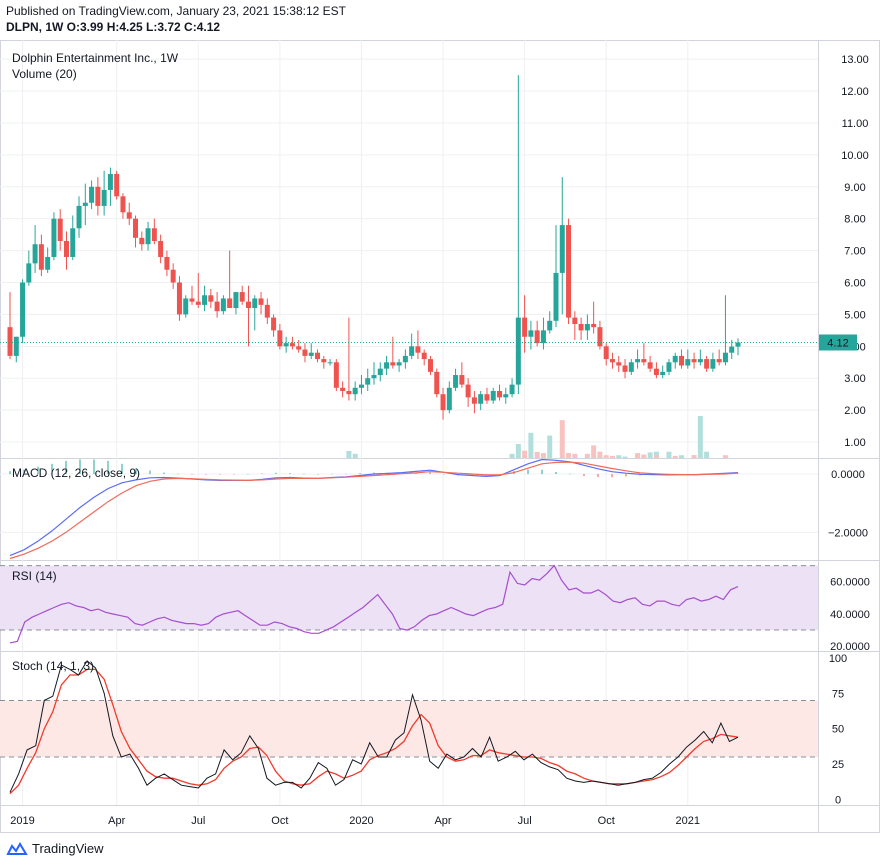  Describe the element at coordinates (361, 821) in the screenshot. I see `time-tick-label: 2020` at that location.